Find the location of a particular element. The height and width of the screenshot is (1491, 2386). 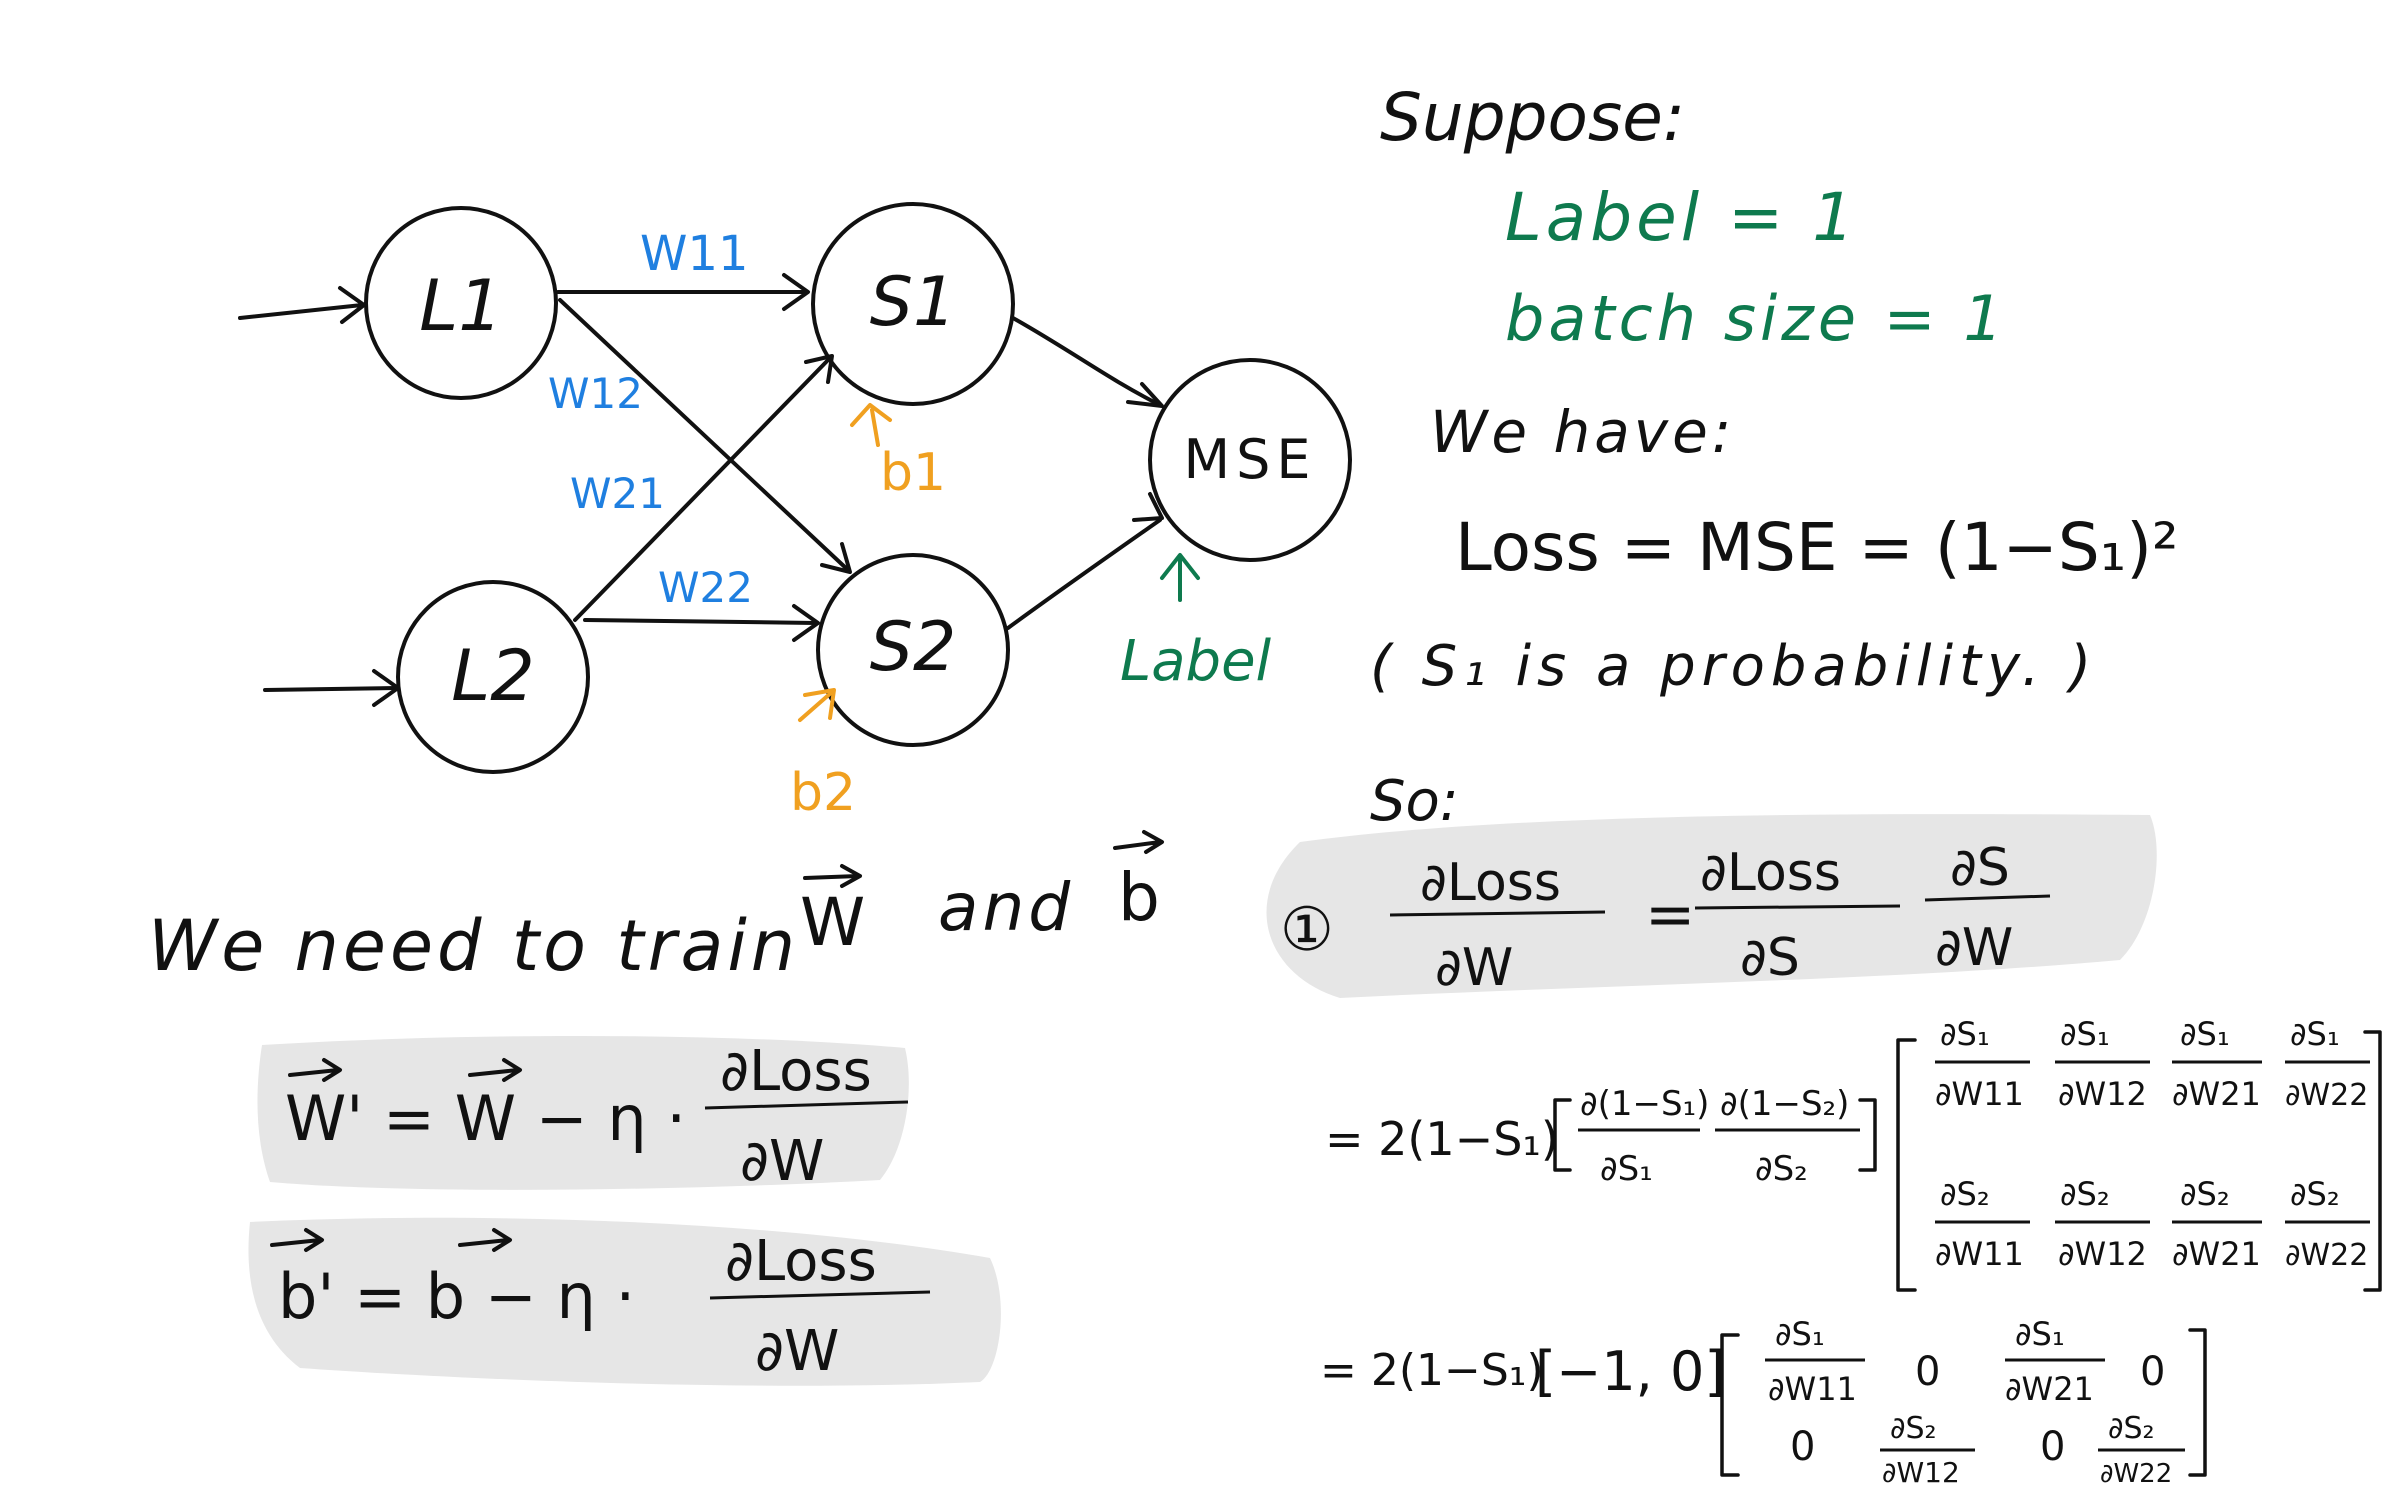

vec-w-arrow is located at coordinates (832, 876).